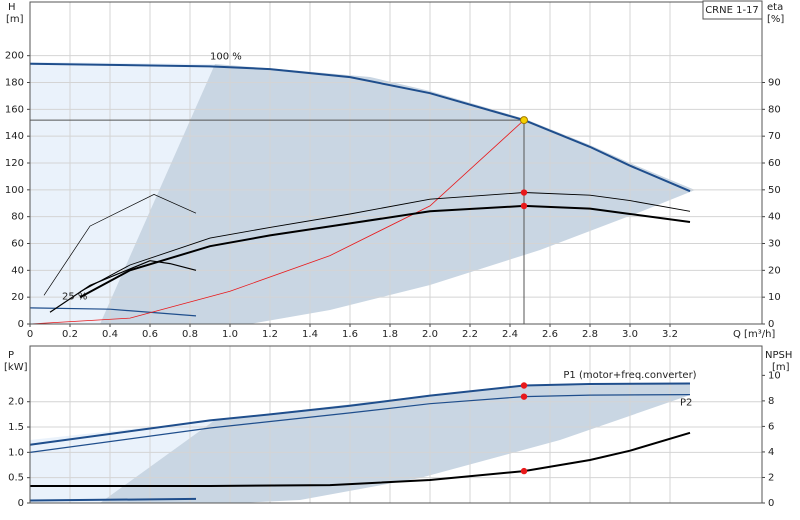 This screenshot has height=520, width=800. What do you see at coordinates (15, 19) in the screenshot?
I see `y-axis-unit: [m]` at bounding box center [15, 19].